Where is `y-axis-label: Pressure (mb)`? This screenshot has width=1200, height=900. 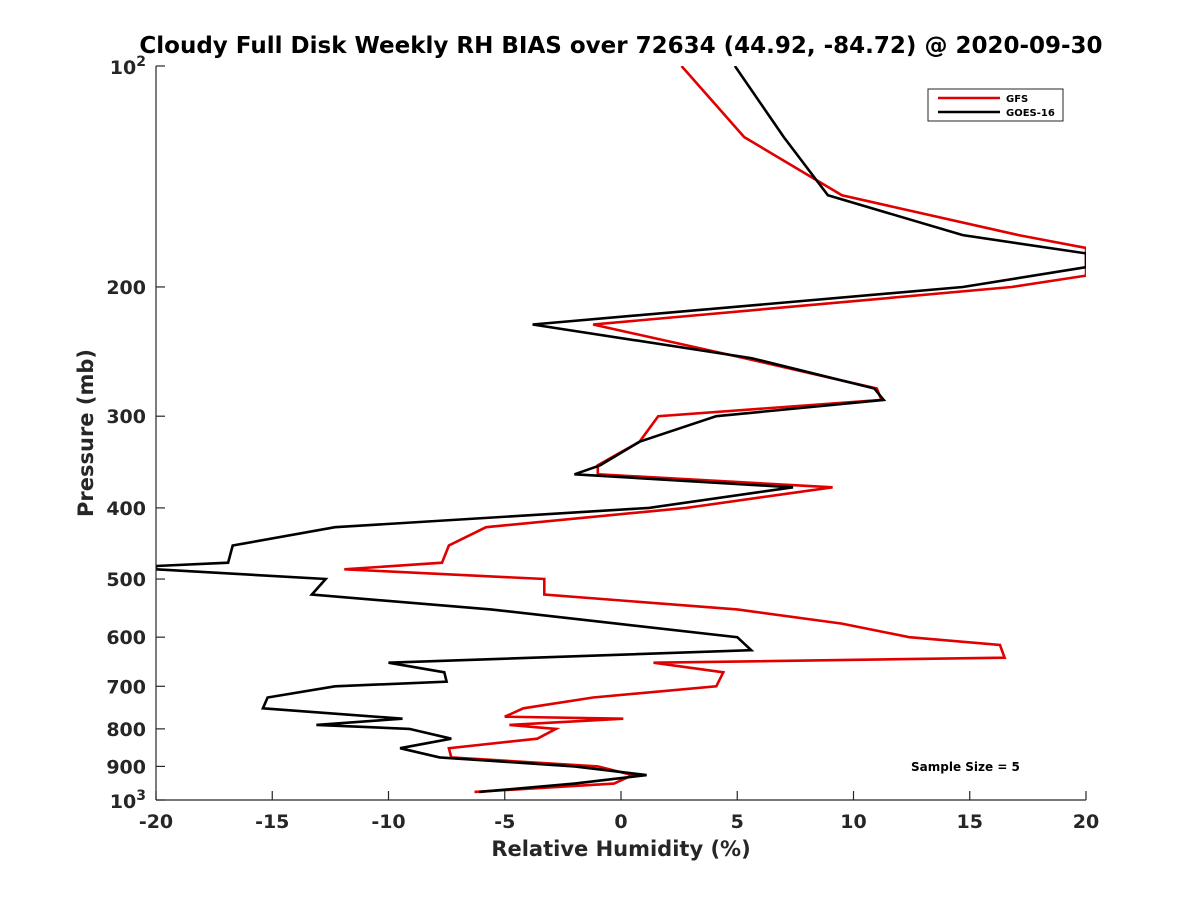
y-axis-label: Pressure (mb) is located at coordinates (86, 433).